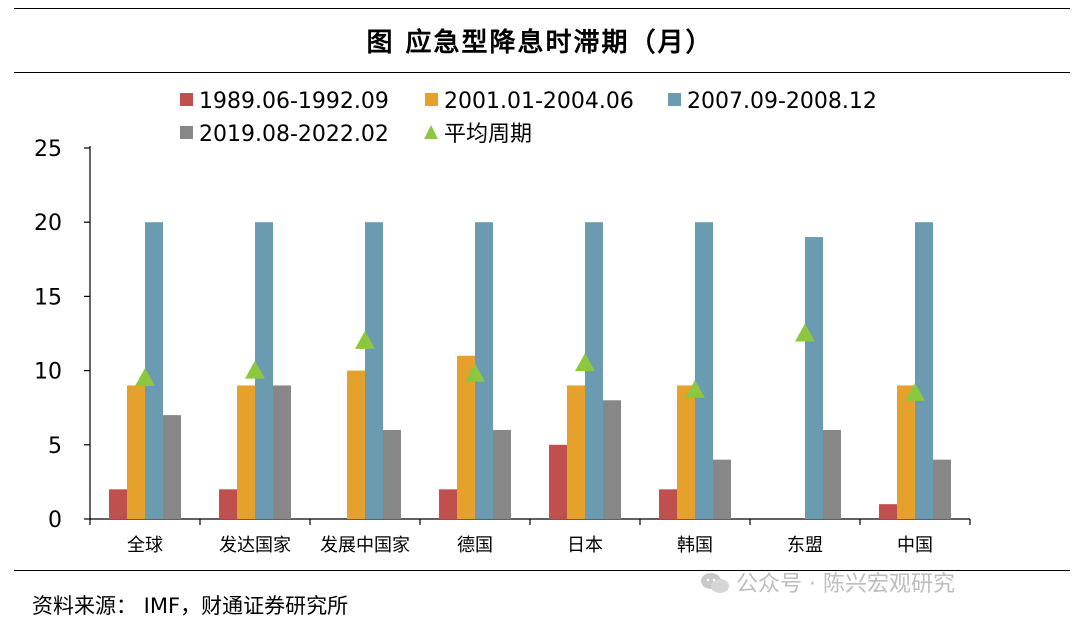 This screenshot has width=1080, height=626. What do you see at coordinates (190, 606) in the screenshot?
I see `source-note: 资料来源： IMF，财通证券研究所` at bounding box center [190, 606].